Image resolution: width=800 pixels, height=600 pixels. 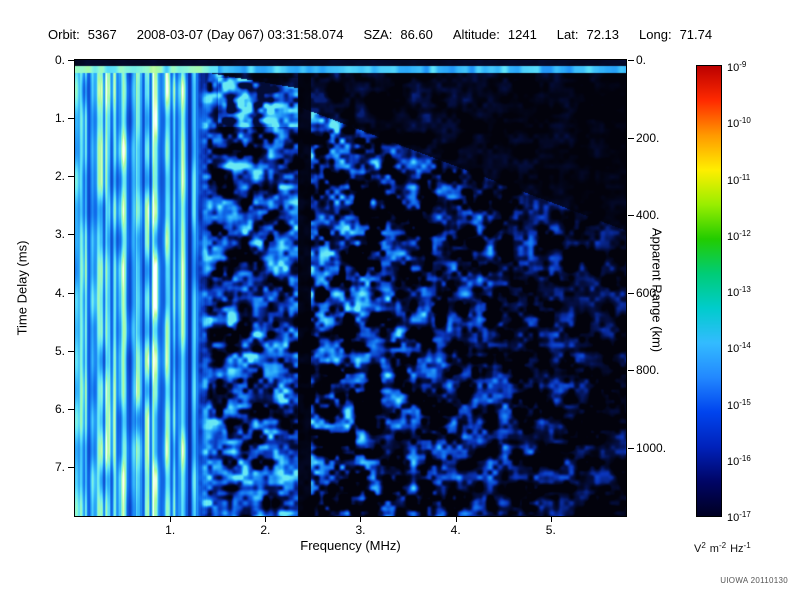 I want to click on y-left-tick-label: 7., so click(x=59, y=467).